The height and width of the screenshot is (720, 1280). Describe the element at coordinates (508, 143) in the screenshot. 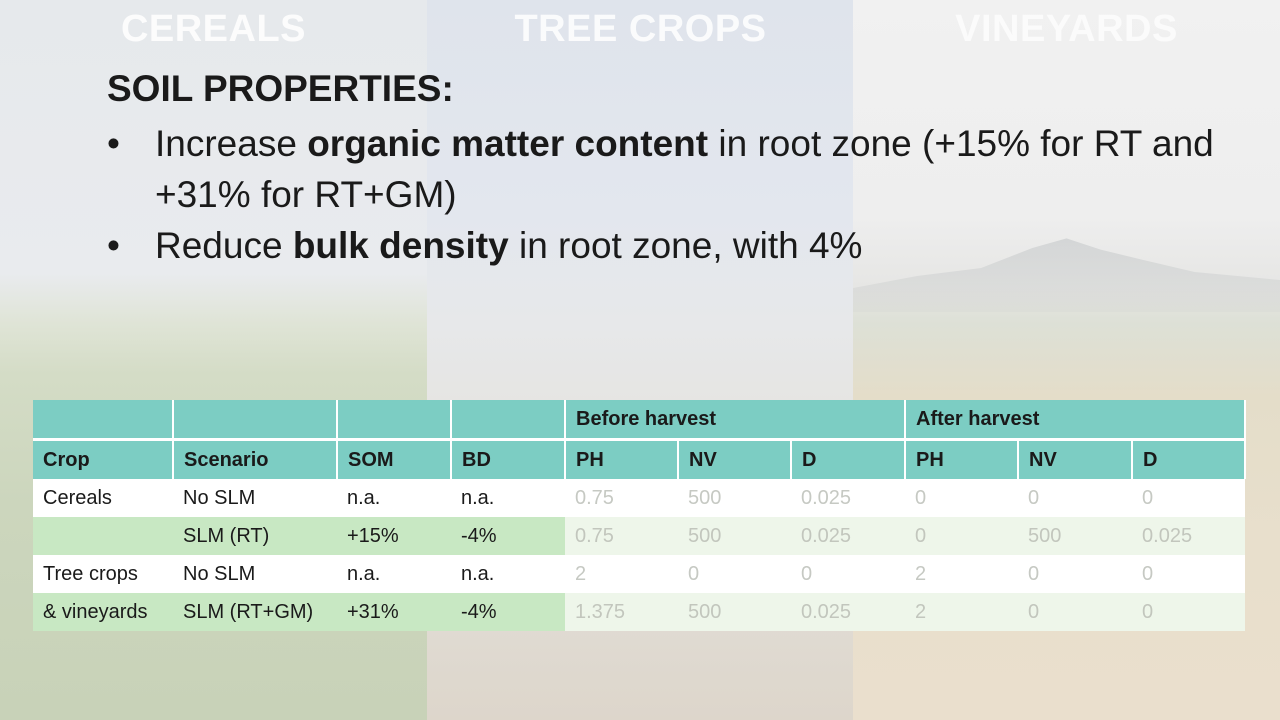

I see `bullet-text-bold: organic matter content` at that location.